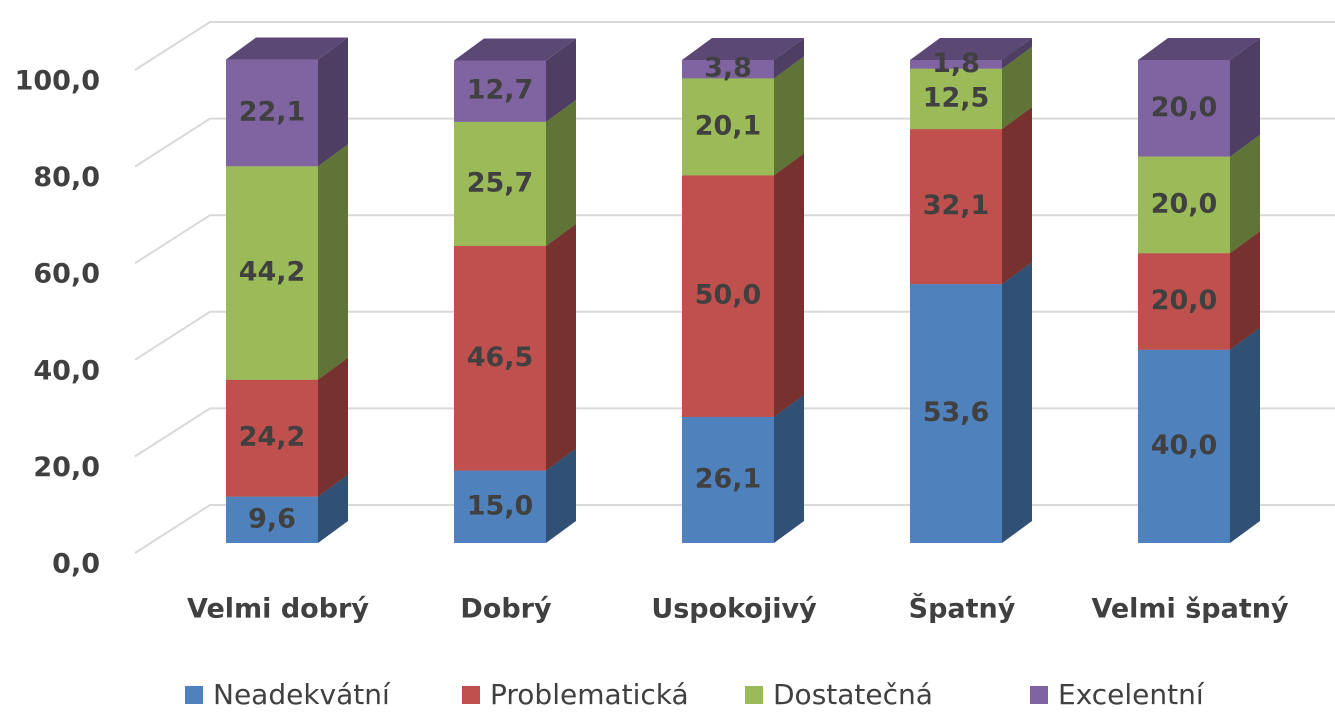  I want to click on data-label: 26,1, so click(728, 478).